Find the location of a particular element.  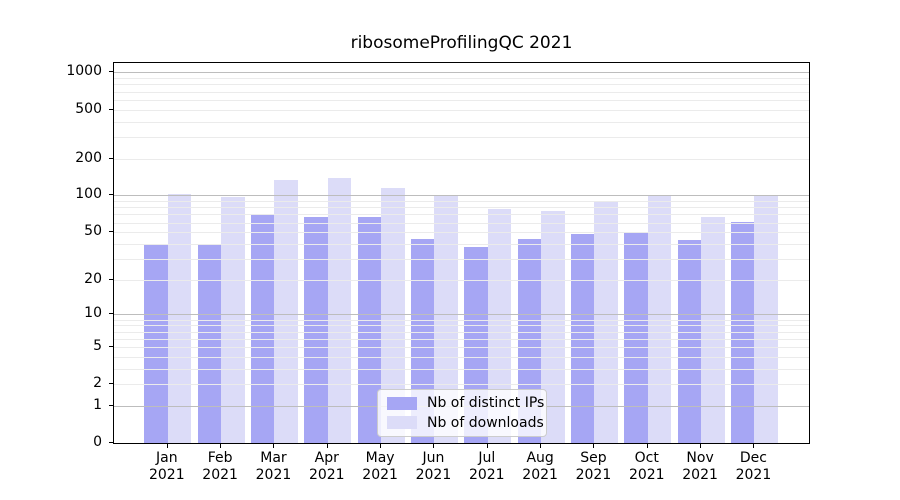

legend-item: Nb of downloads is located at coordinates (465, 423).